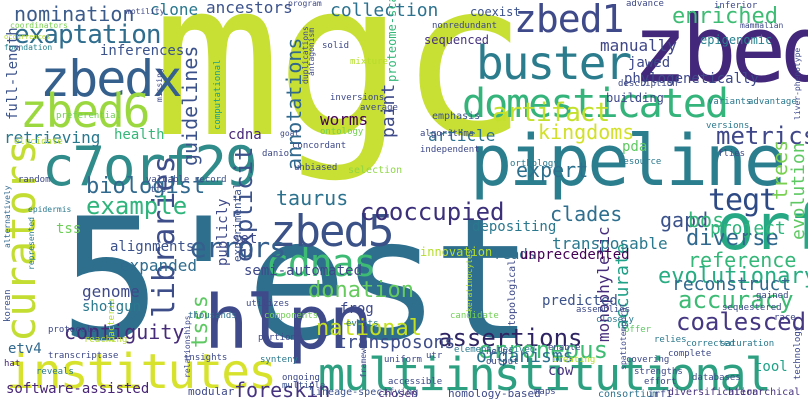 The width and height of the screenshot is (808, 404). I want to click on word-worms: worms, so click(344, 119).